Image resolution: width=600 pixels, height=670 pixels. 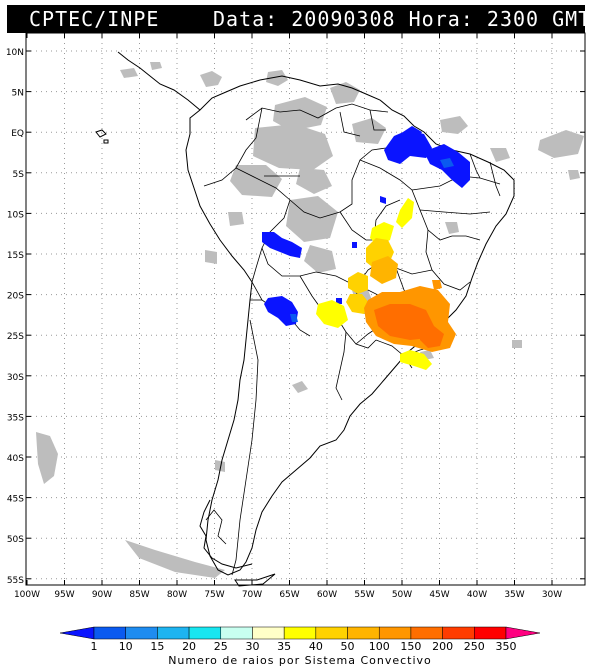 I want to click on date-label: Data:, so click(x=246, y=19).